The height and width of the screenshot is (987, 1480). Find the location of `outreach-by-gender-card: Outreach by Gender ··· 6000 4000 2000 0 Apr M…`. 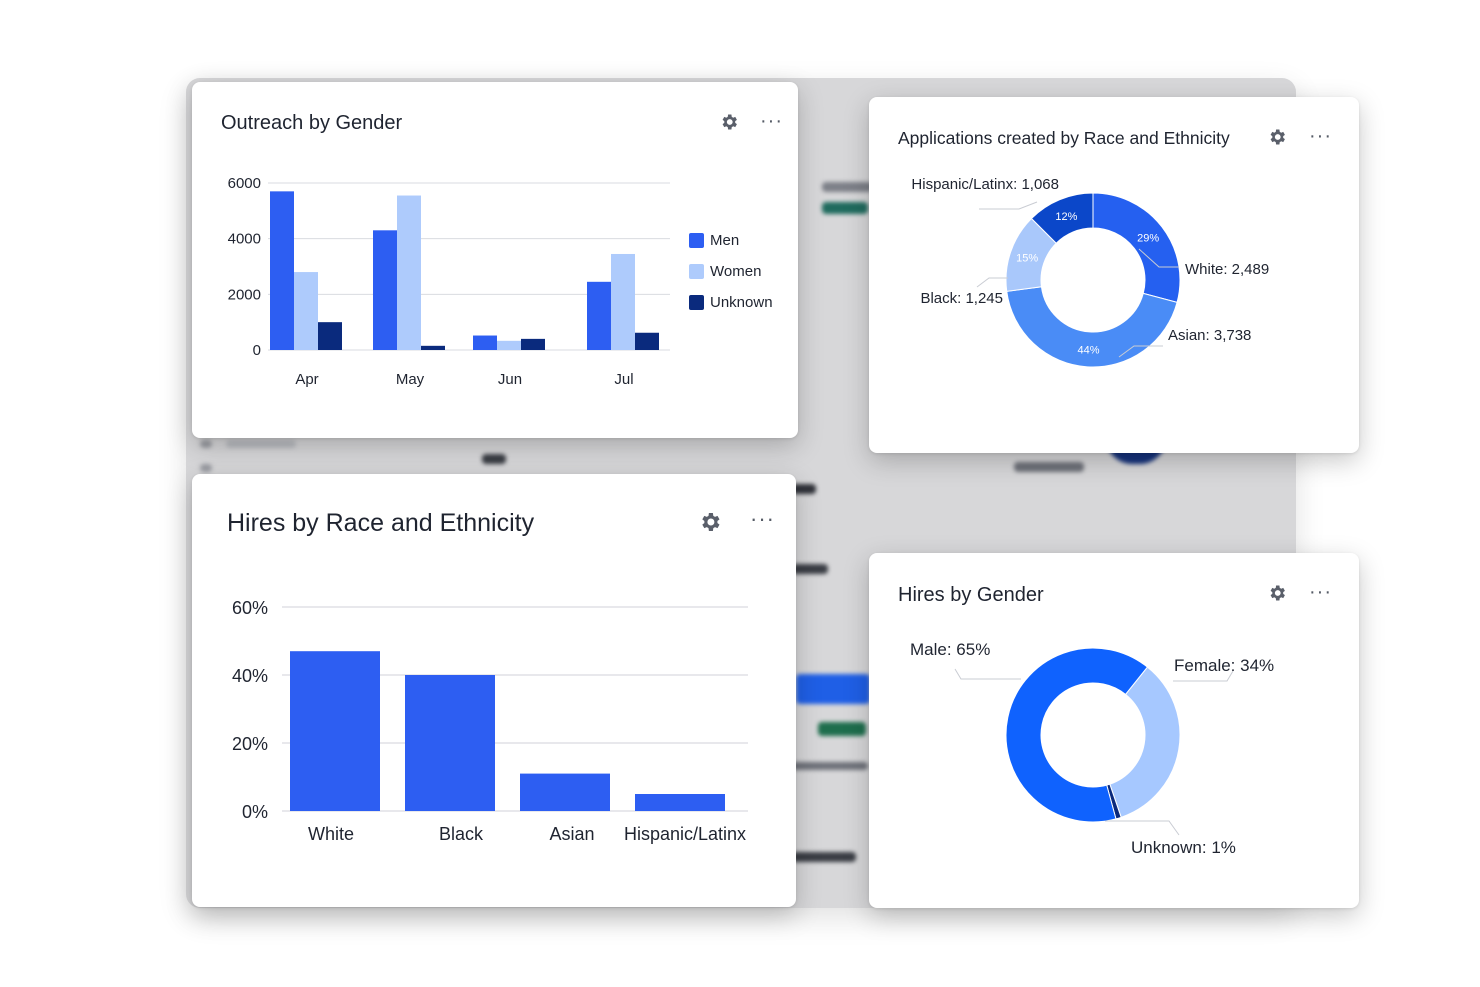

outreach-by-gender-card: Outreach by Gender ··· 6000 4000 2000 0 Apr M… is located at coordinates (495, 260).